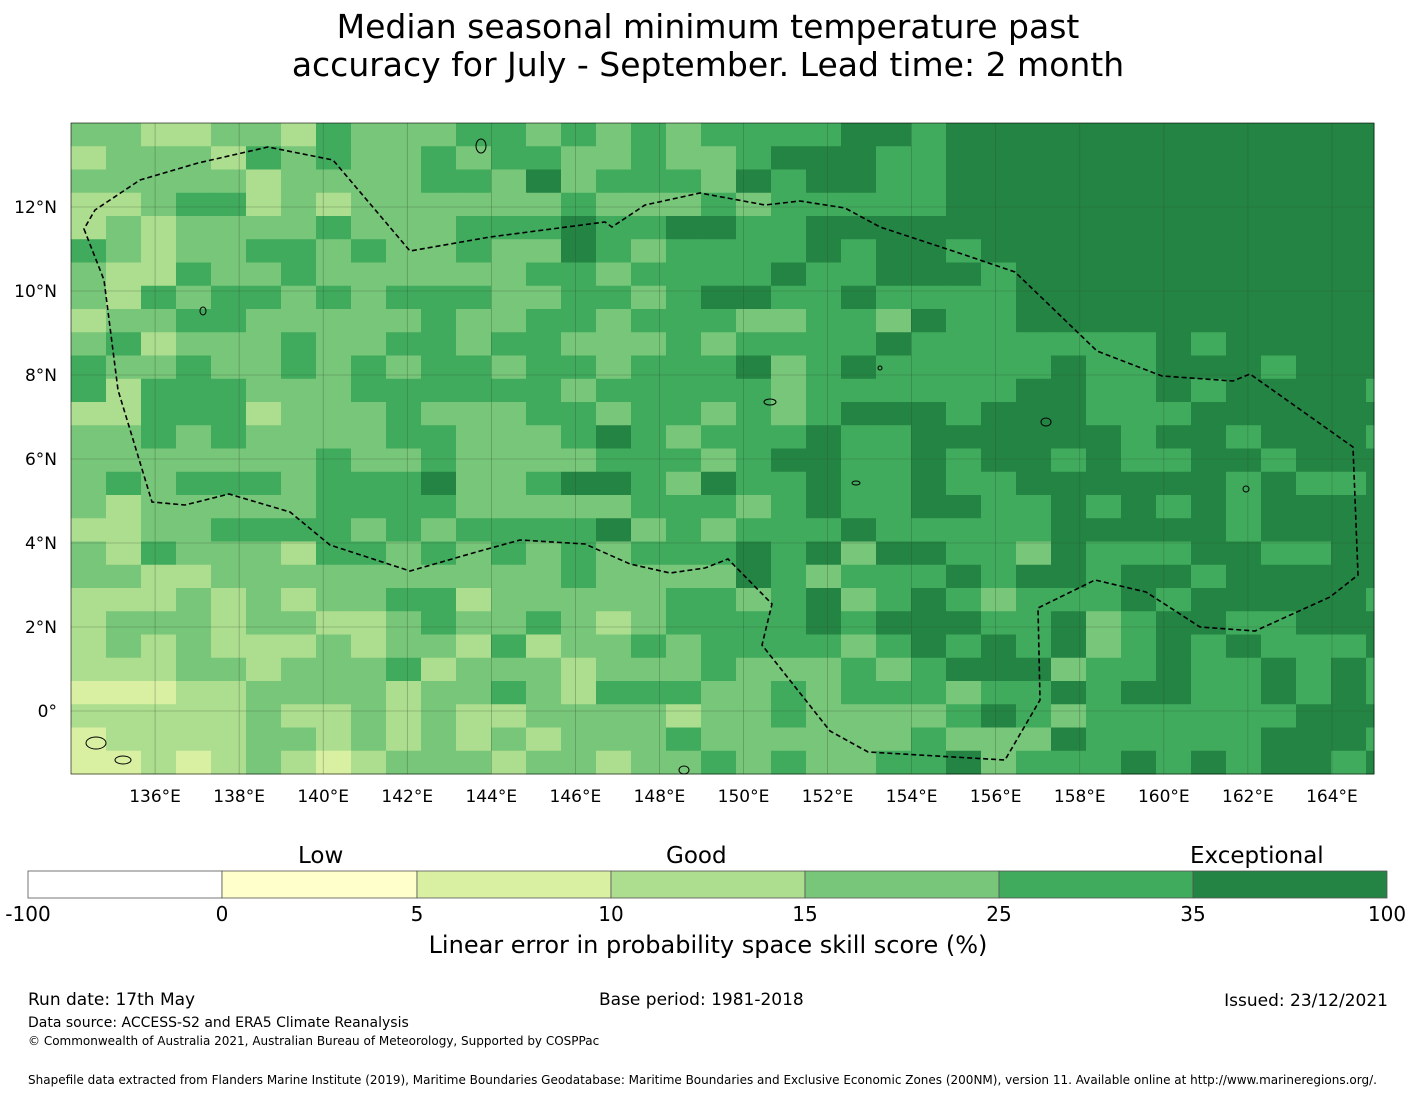 This screenshot has height=1095, width=1416. Describe the element at coordinates (1080, 797) in the screenshot. I see `longitude-label: 158°E` at that location.